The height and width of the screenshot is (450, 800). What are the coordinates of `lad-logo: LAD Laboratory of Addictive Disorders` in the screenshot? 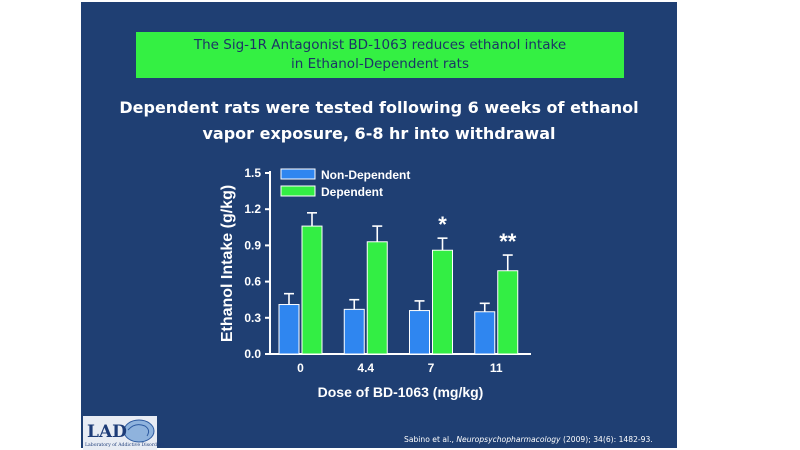 It's located at (124, 433).